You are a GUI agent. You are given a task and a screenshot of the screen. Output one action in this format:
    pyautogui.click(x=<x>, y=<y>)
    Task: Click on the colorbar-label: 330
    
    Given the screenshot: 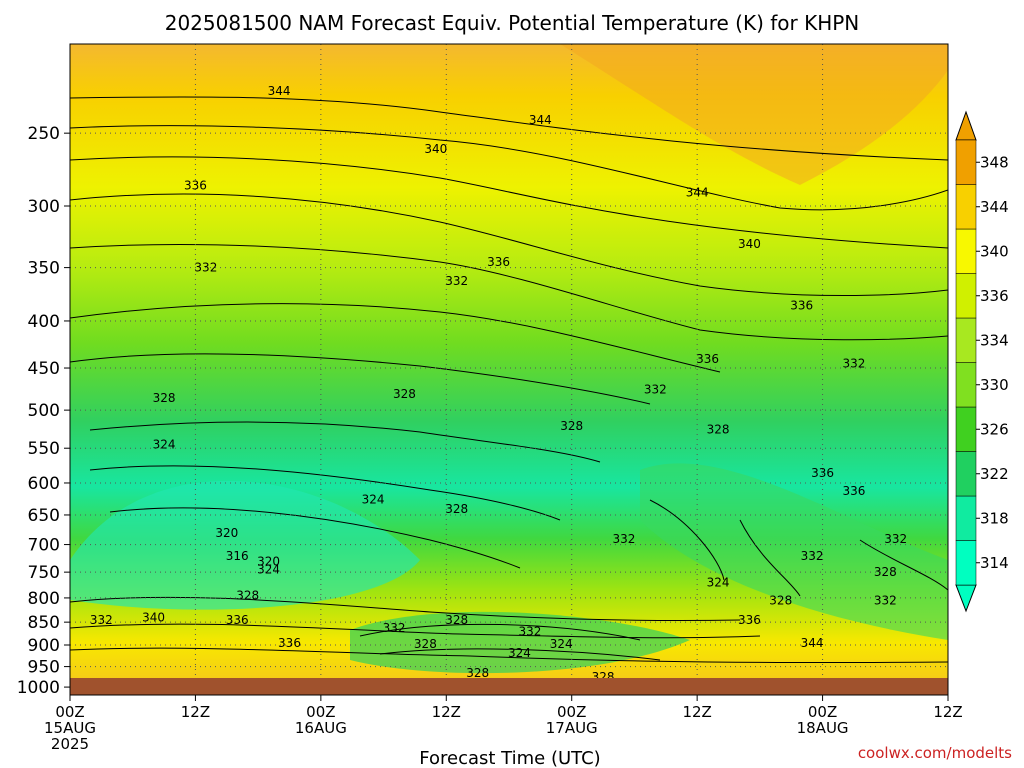 What is the action you would take?
    pyautogui.click(x=994, y=385)
    